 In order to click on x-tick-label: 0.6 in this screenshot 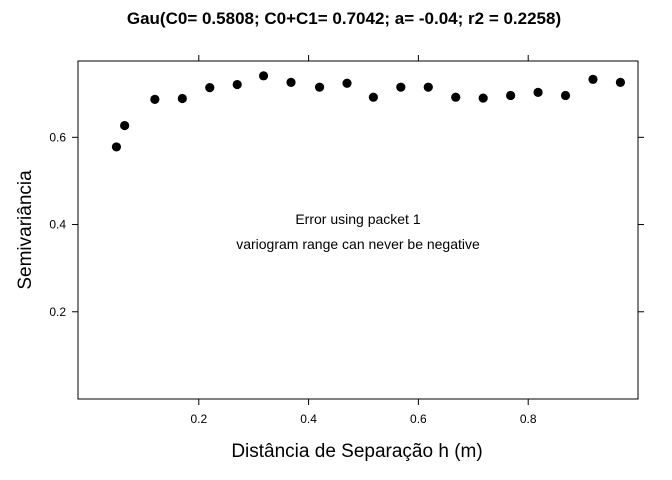, I will do `click(418, 419)`.